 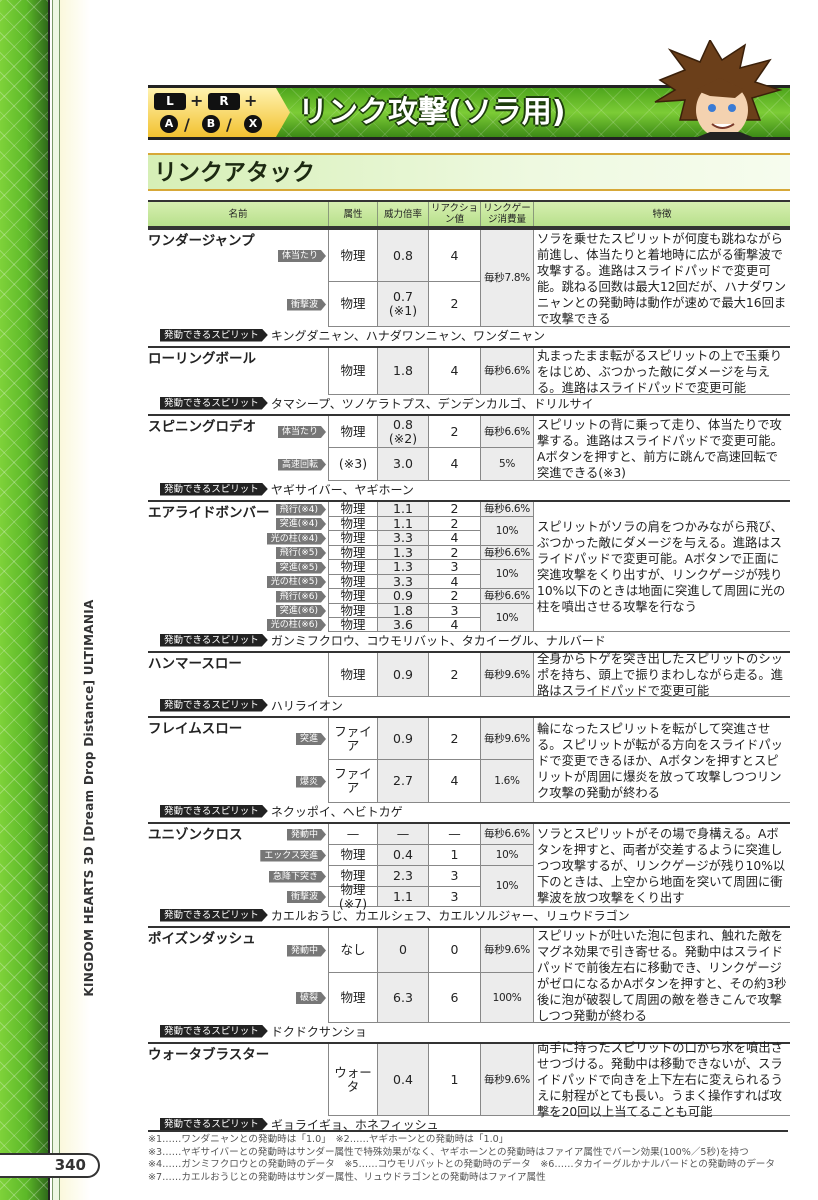 What do you see at coordinates (238, 611) in the screenshot?
I see `tag-cell: 突進(※6)` at bounding box center [238, 611].